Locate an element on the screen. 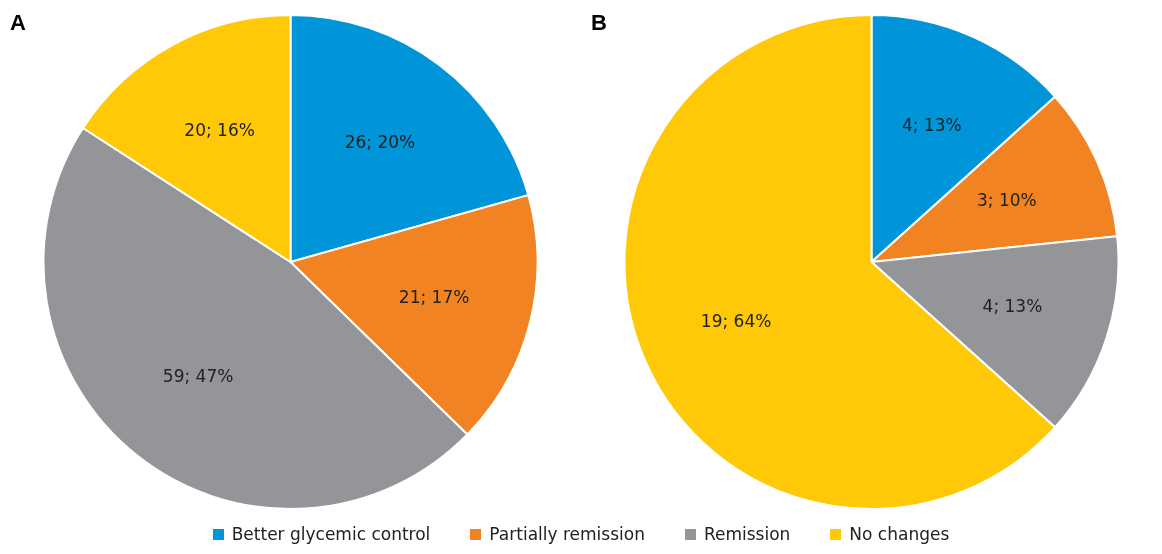 This screenshot has width=1162, height=554. legend-label: Better glycemic control is located at coordinates (331, 534).